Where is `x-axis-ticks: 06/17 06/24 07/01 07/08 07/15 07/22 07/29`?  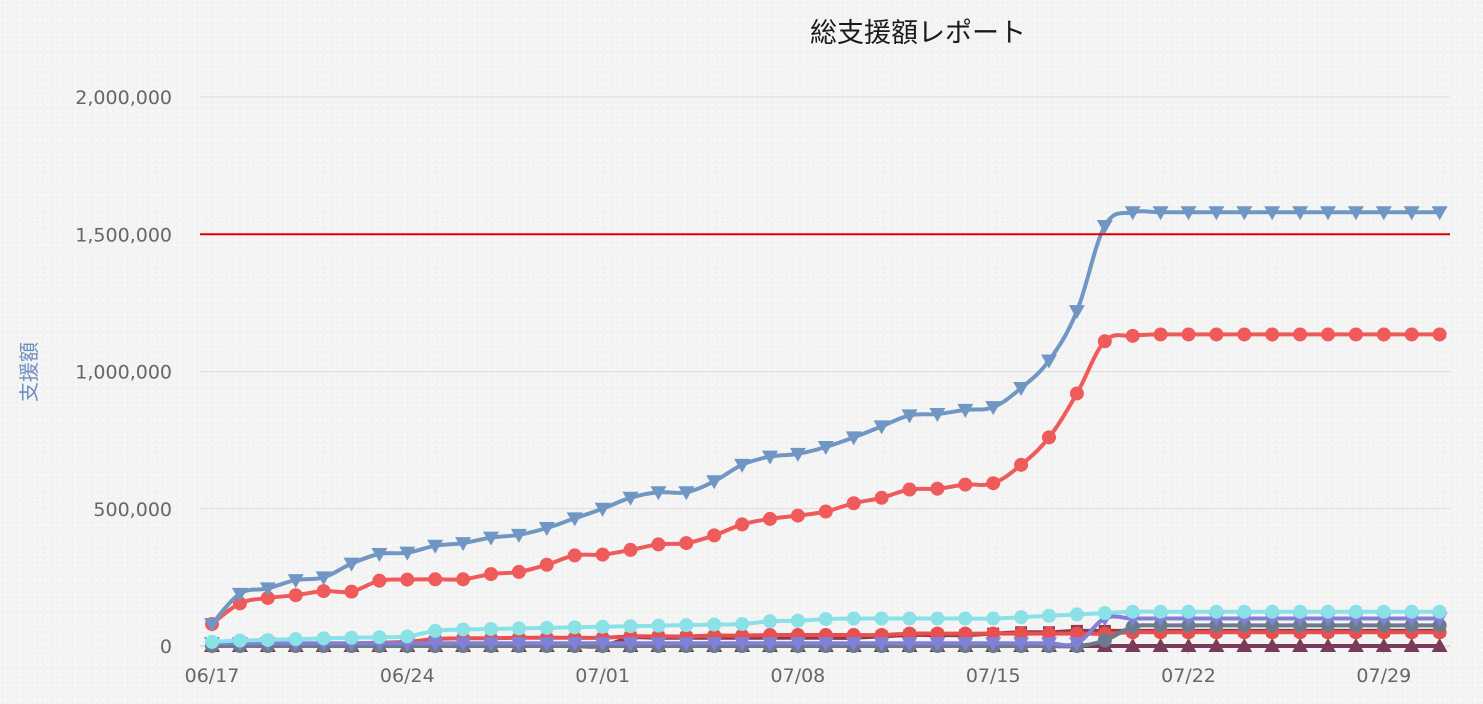
x-axis-ticks: 06/17 06/24 07/01 07/08 07/15 07/22 07/29 is located at coordinates (798, 666).